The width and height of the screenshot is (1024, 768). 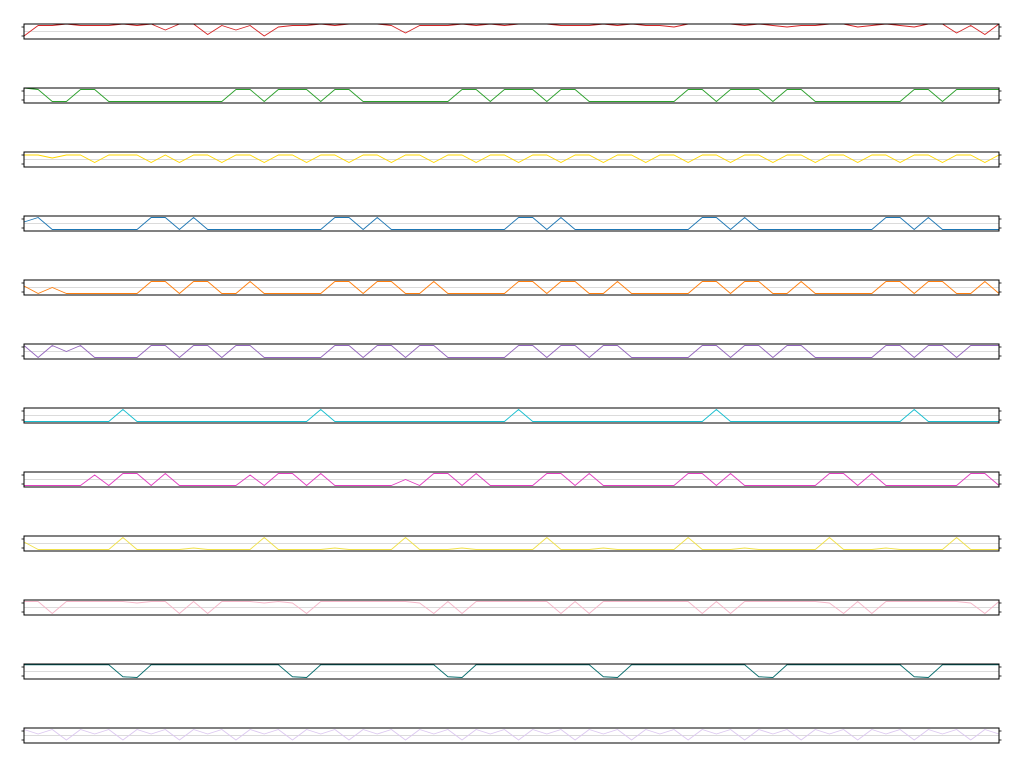 I want to click on panel-8-series-line, so click(x=512, y=479).